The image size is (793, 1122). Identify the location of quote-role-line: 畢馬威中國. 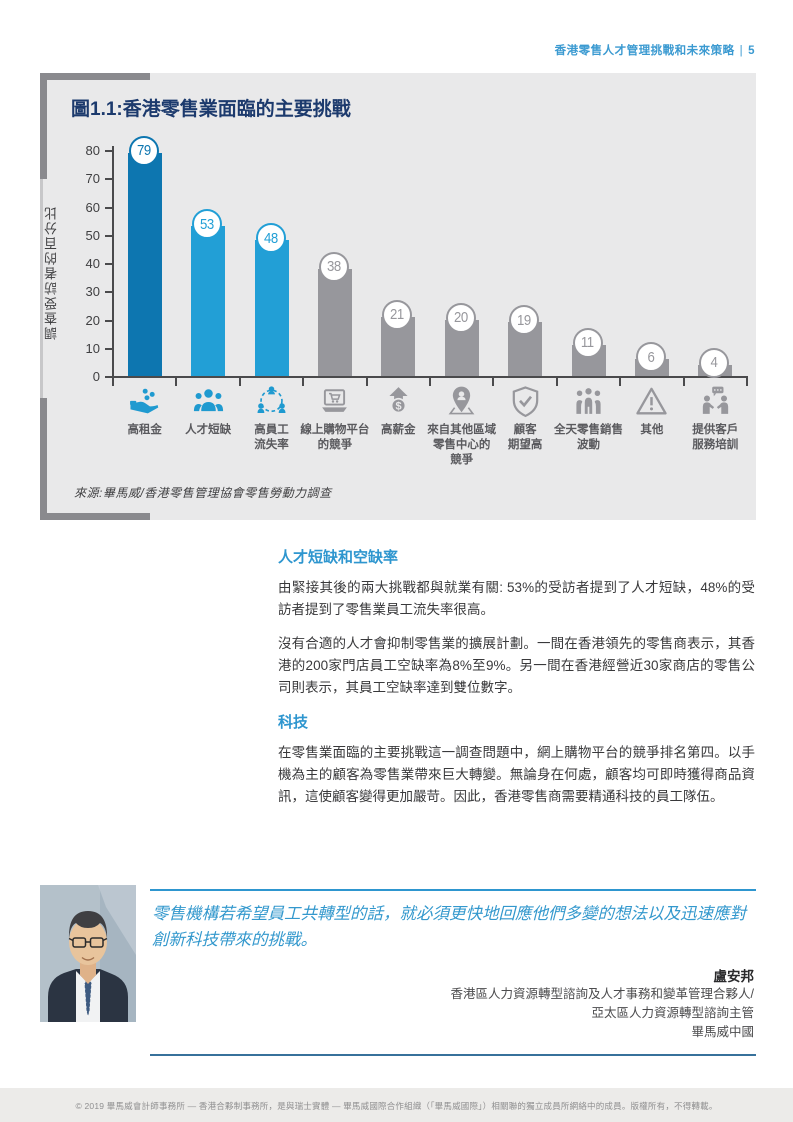
(722, 1032).